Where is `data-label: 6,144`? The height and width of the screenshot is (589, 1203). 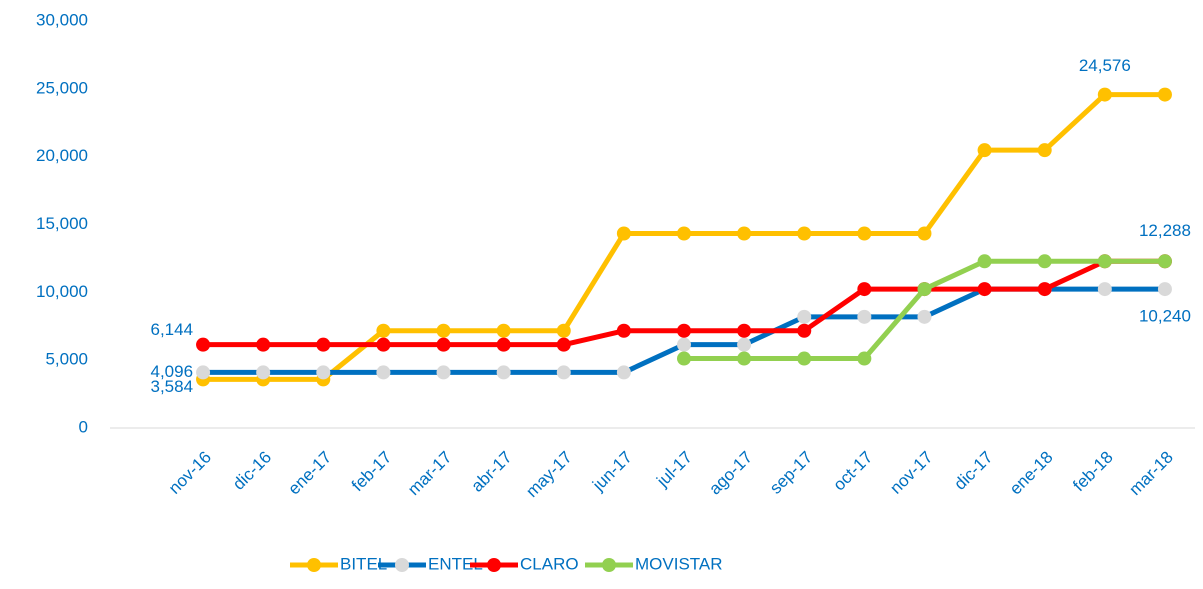 data-label: 6,144 is located at coordinates (172, 329).